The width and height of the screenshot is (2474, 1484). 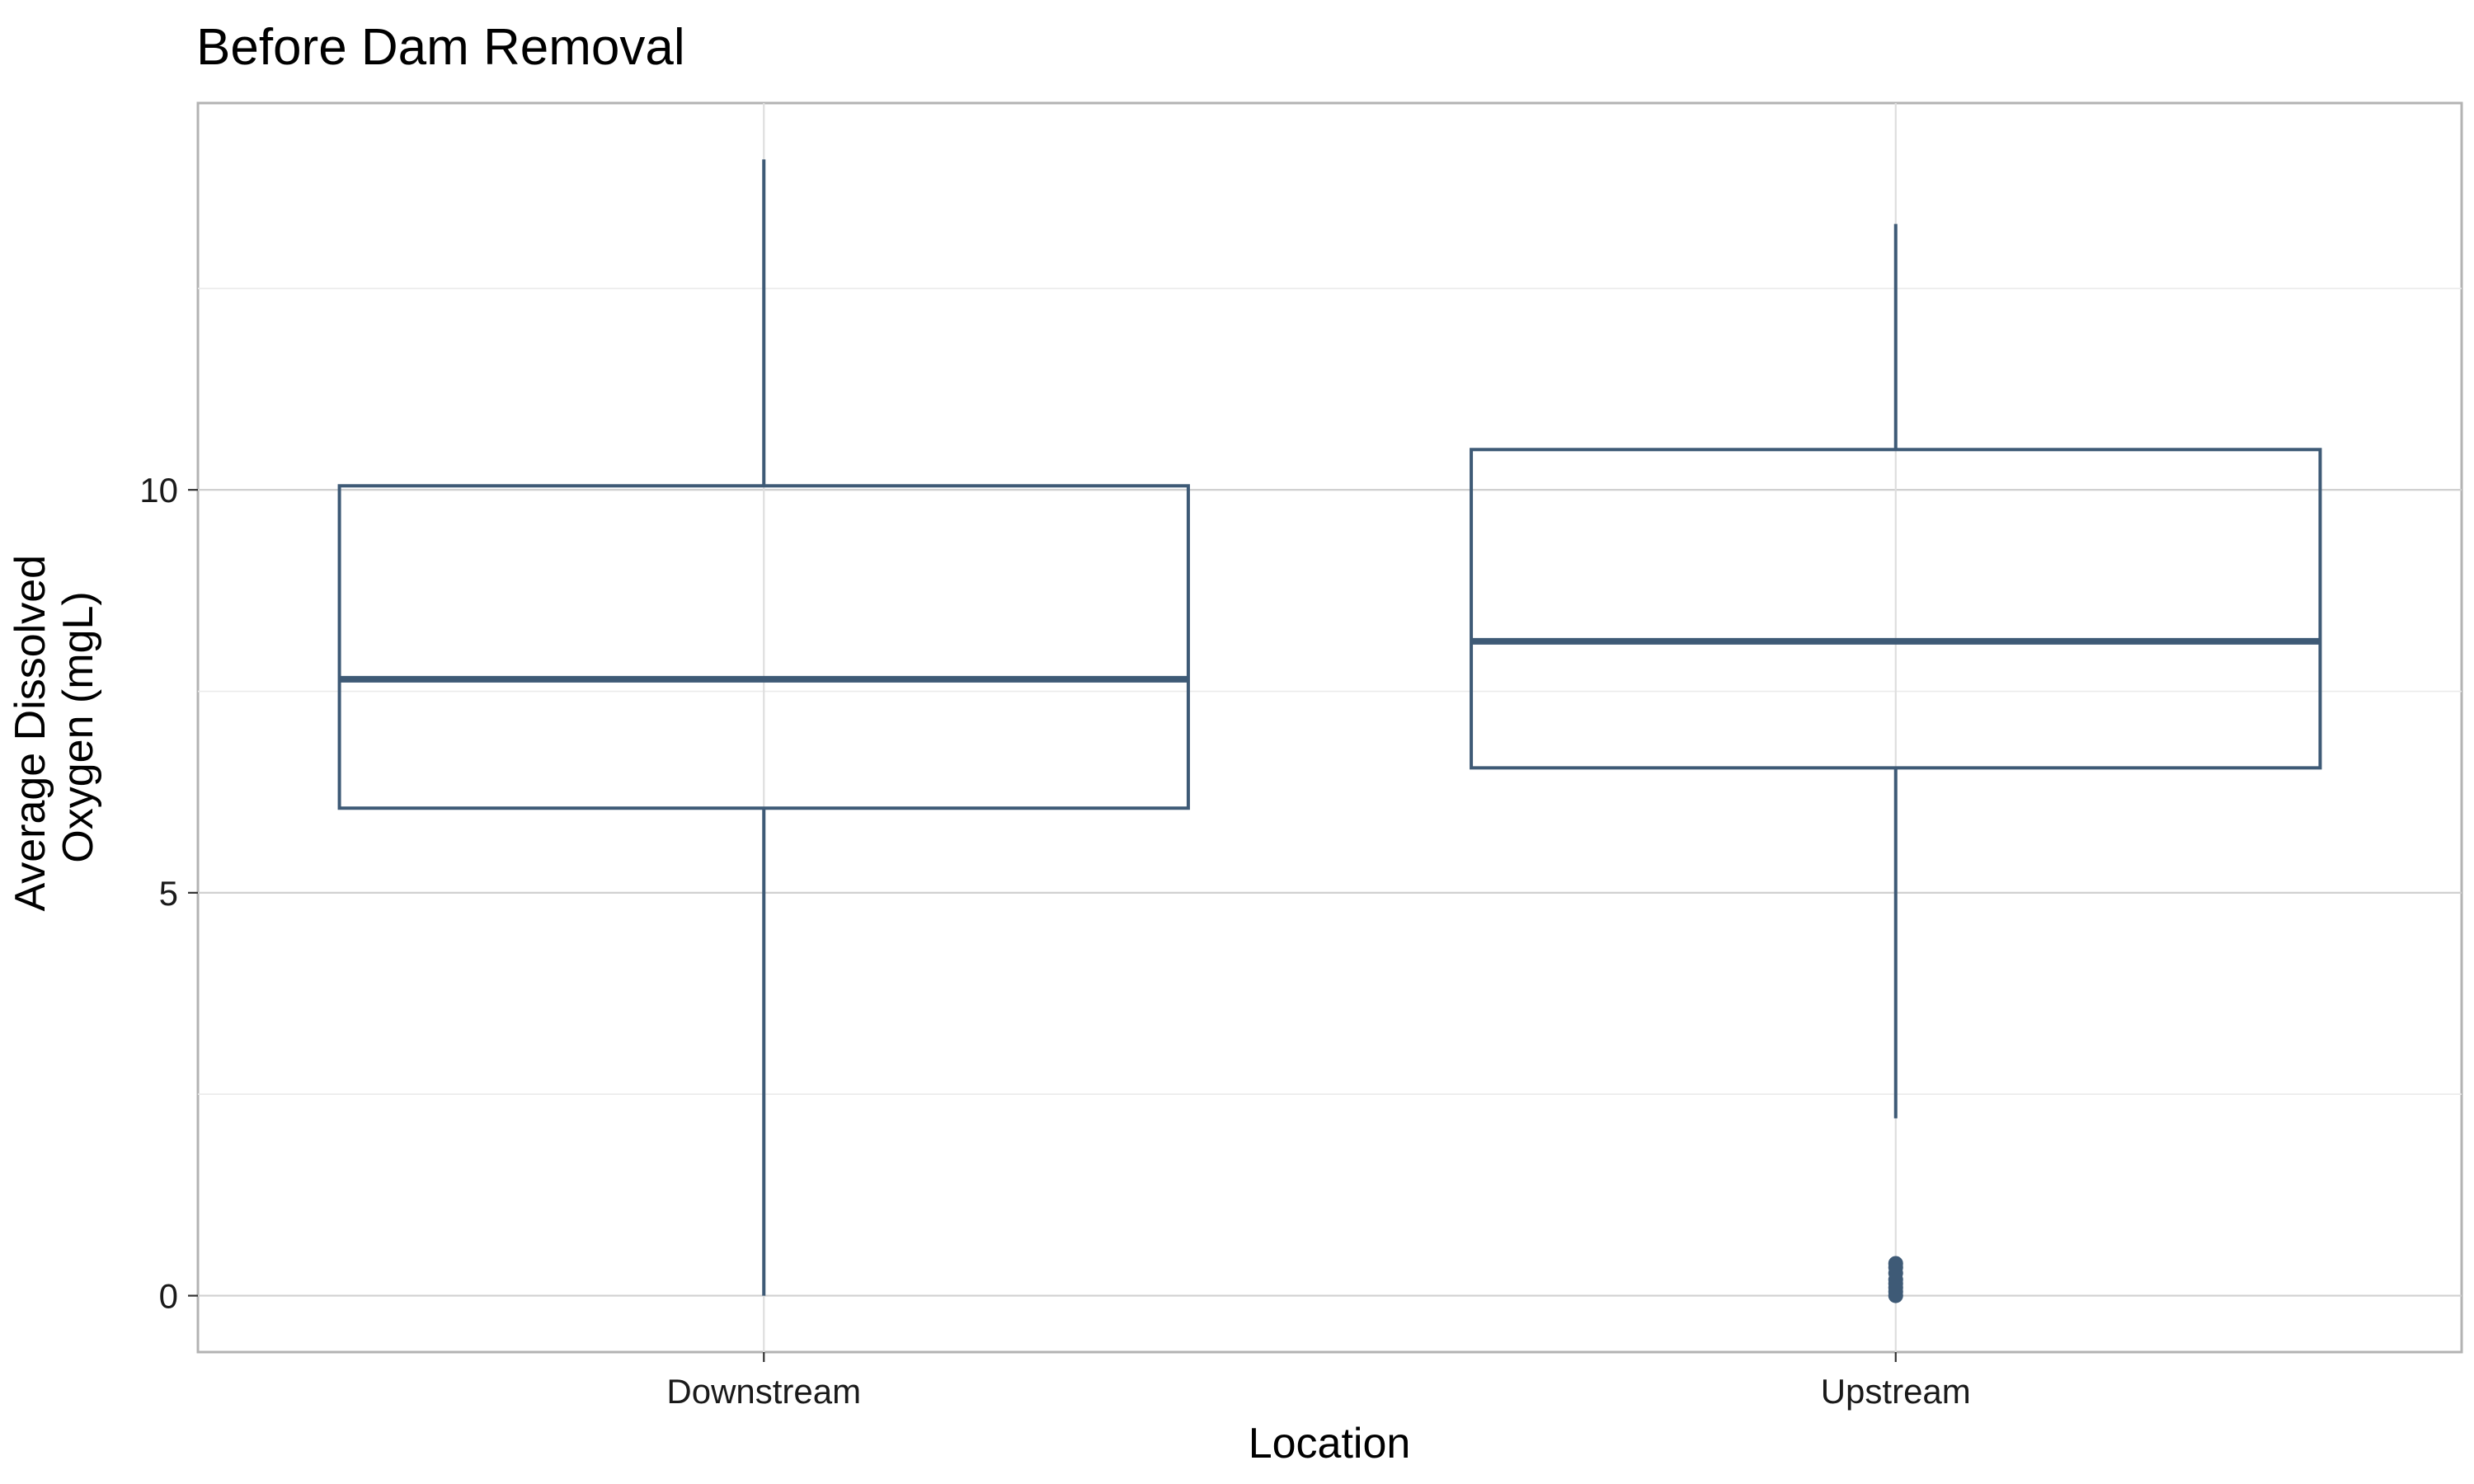 I want to click on y-tick-label: 0, so click(x=168, y=1296).